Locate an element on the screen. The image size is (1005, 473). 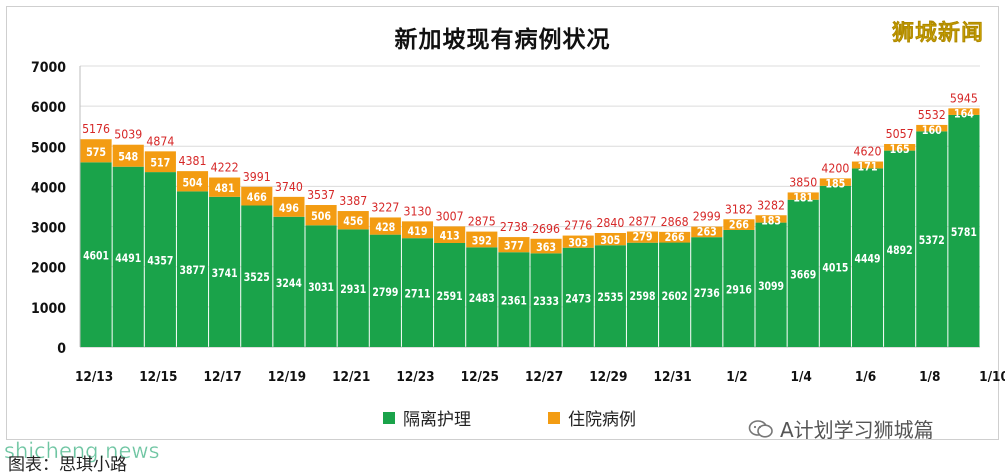
y-tick-label: 1000 is located at coordinates (48, 309).